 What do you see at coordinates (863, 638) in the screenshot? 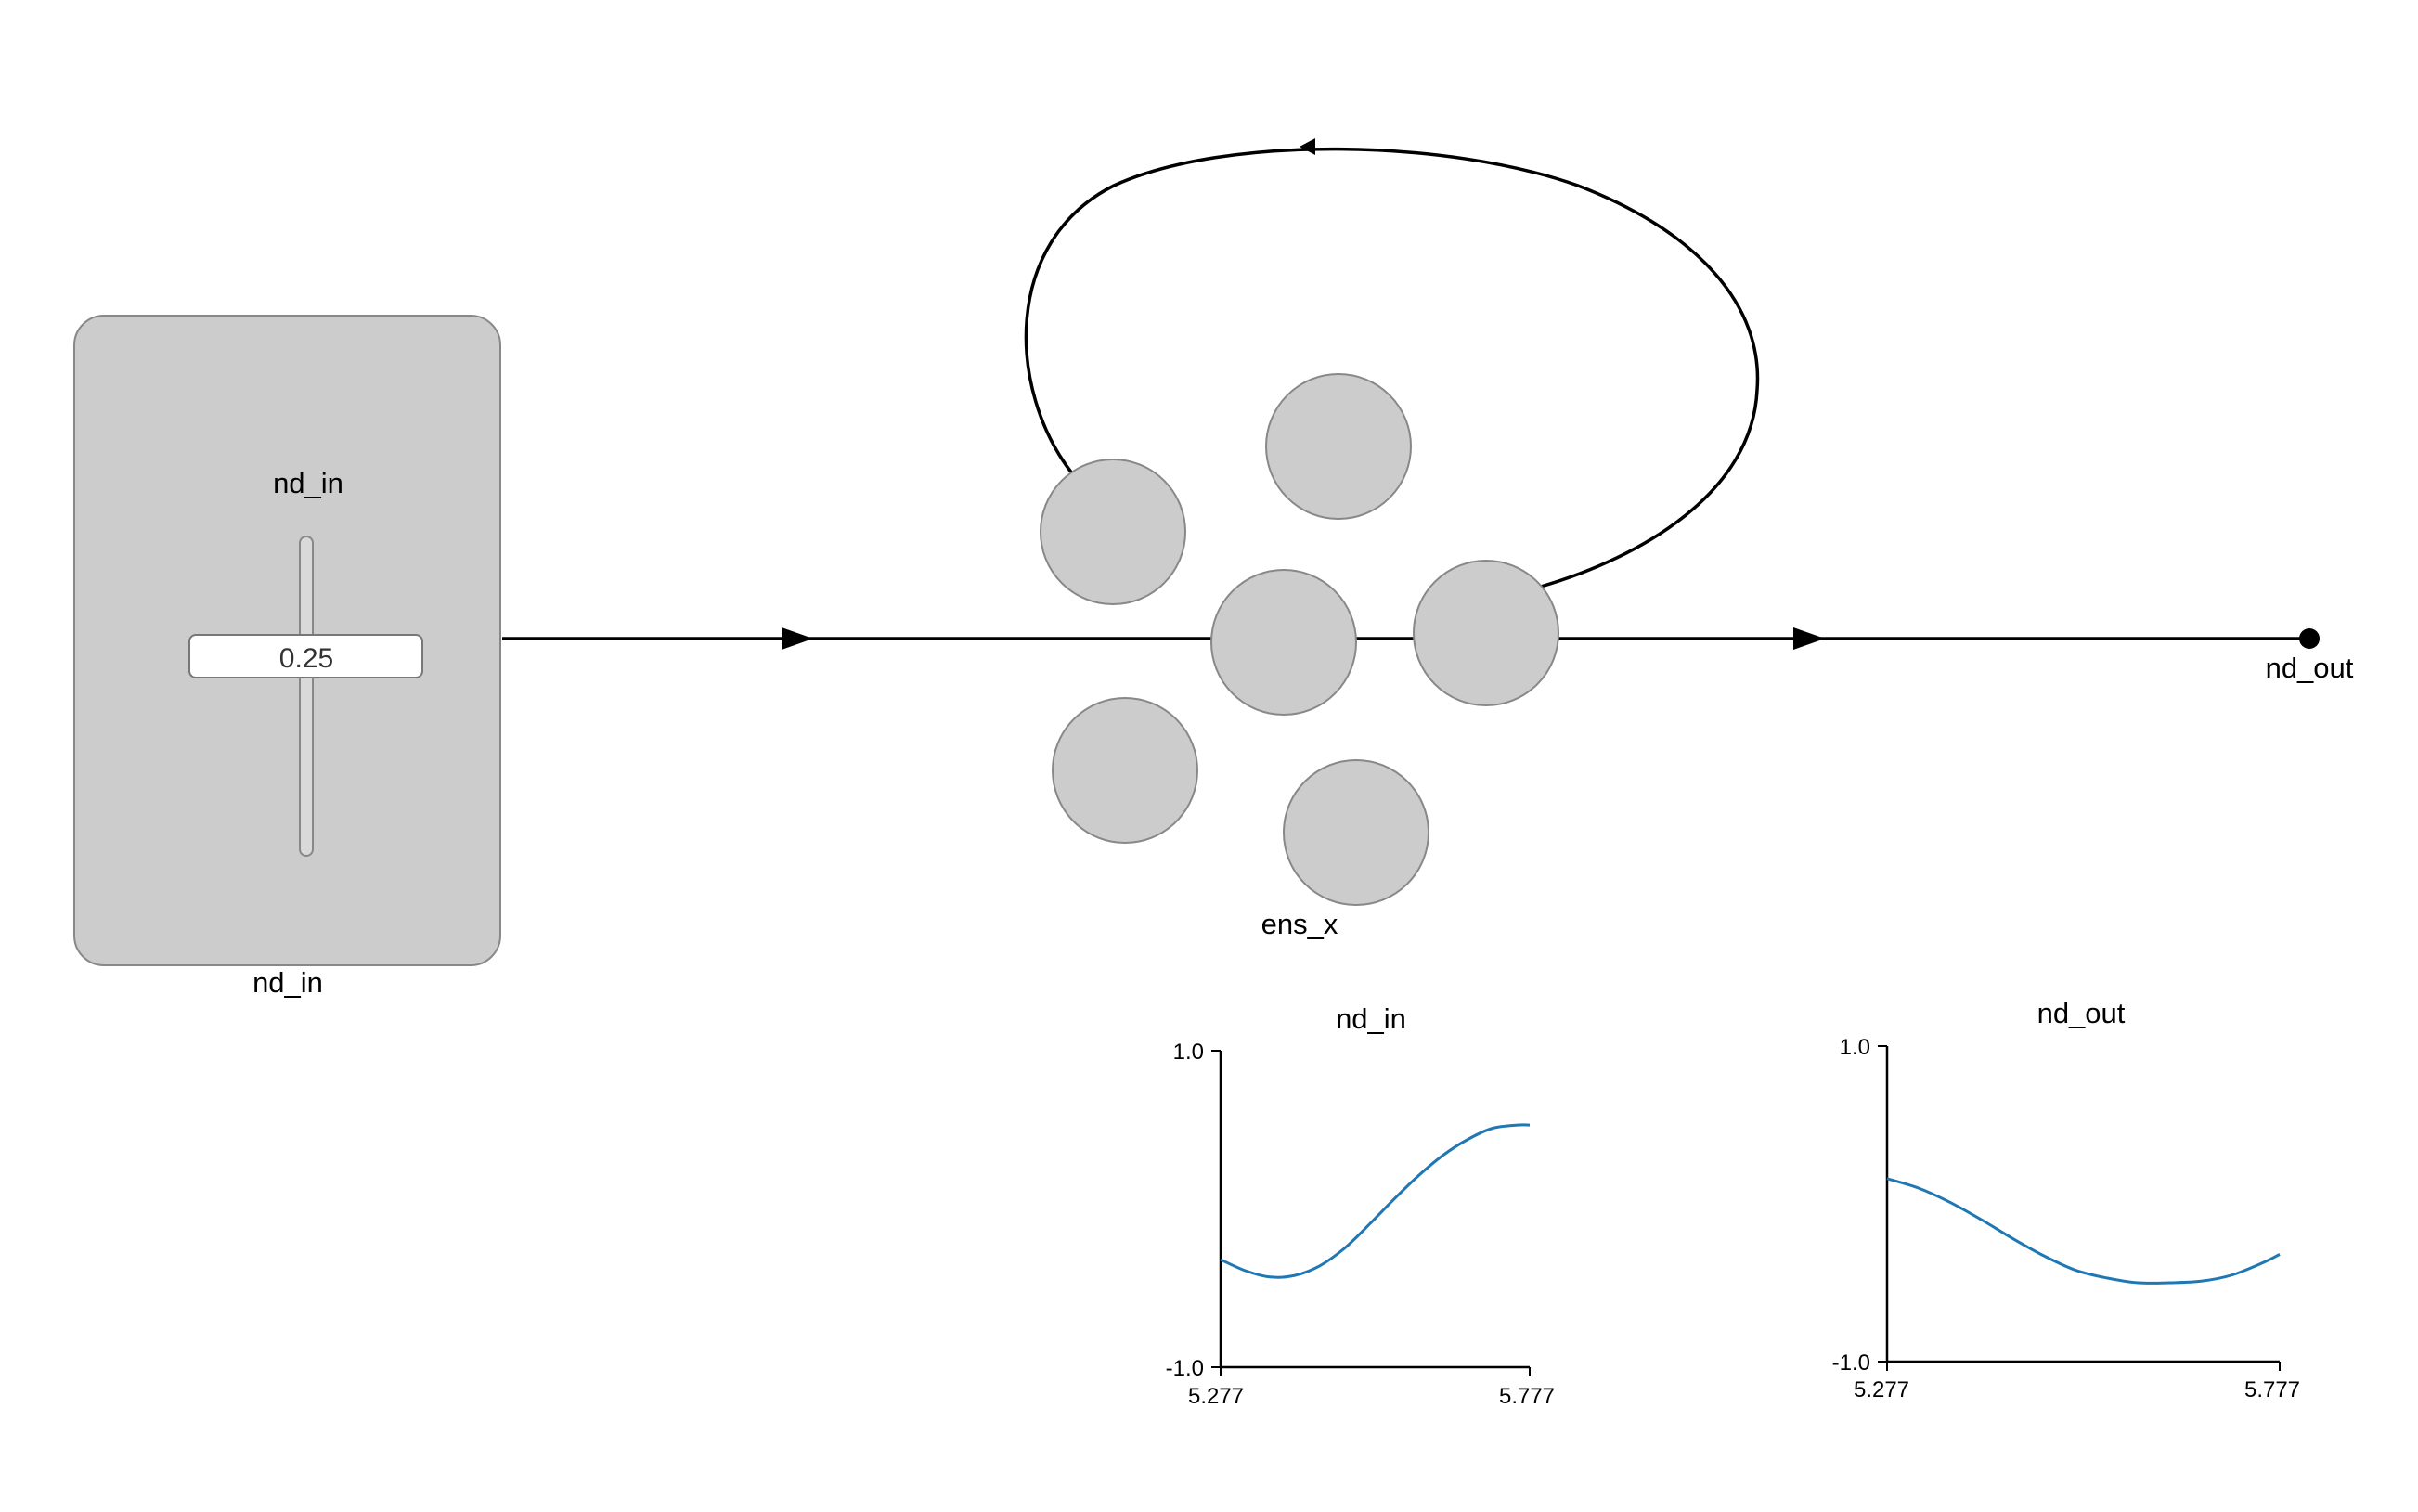
I see `connection-nd-in-to-ens-x` at bounding box center [863, 638].